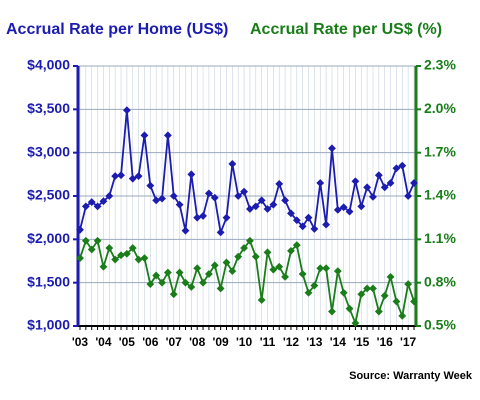 Image resolution: width=480 pixels, height=400 pixels. What do you see at coordinates (127, 342) in the screenshot?
I see `x-tick-label: '05` at bounding box center [127, 342].